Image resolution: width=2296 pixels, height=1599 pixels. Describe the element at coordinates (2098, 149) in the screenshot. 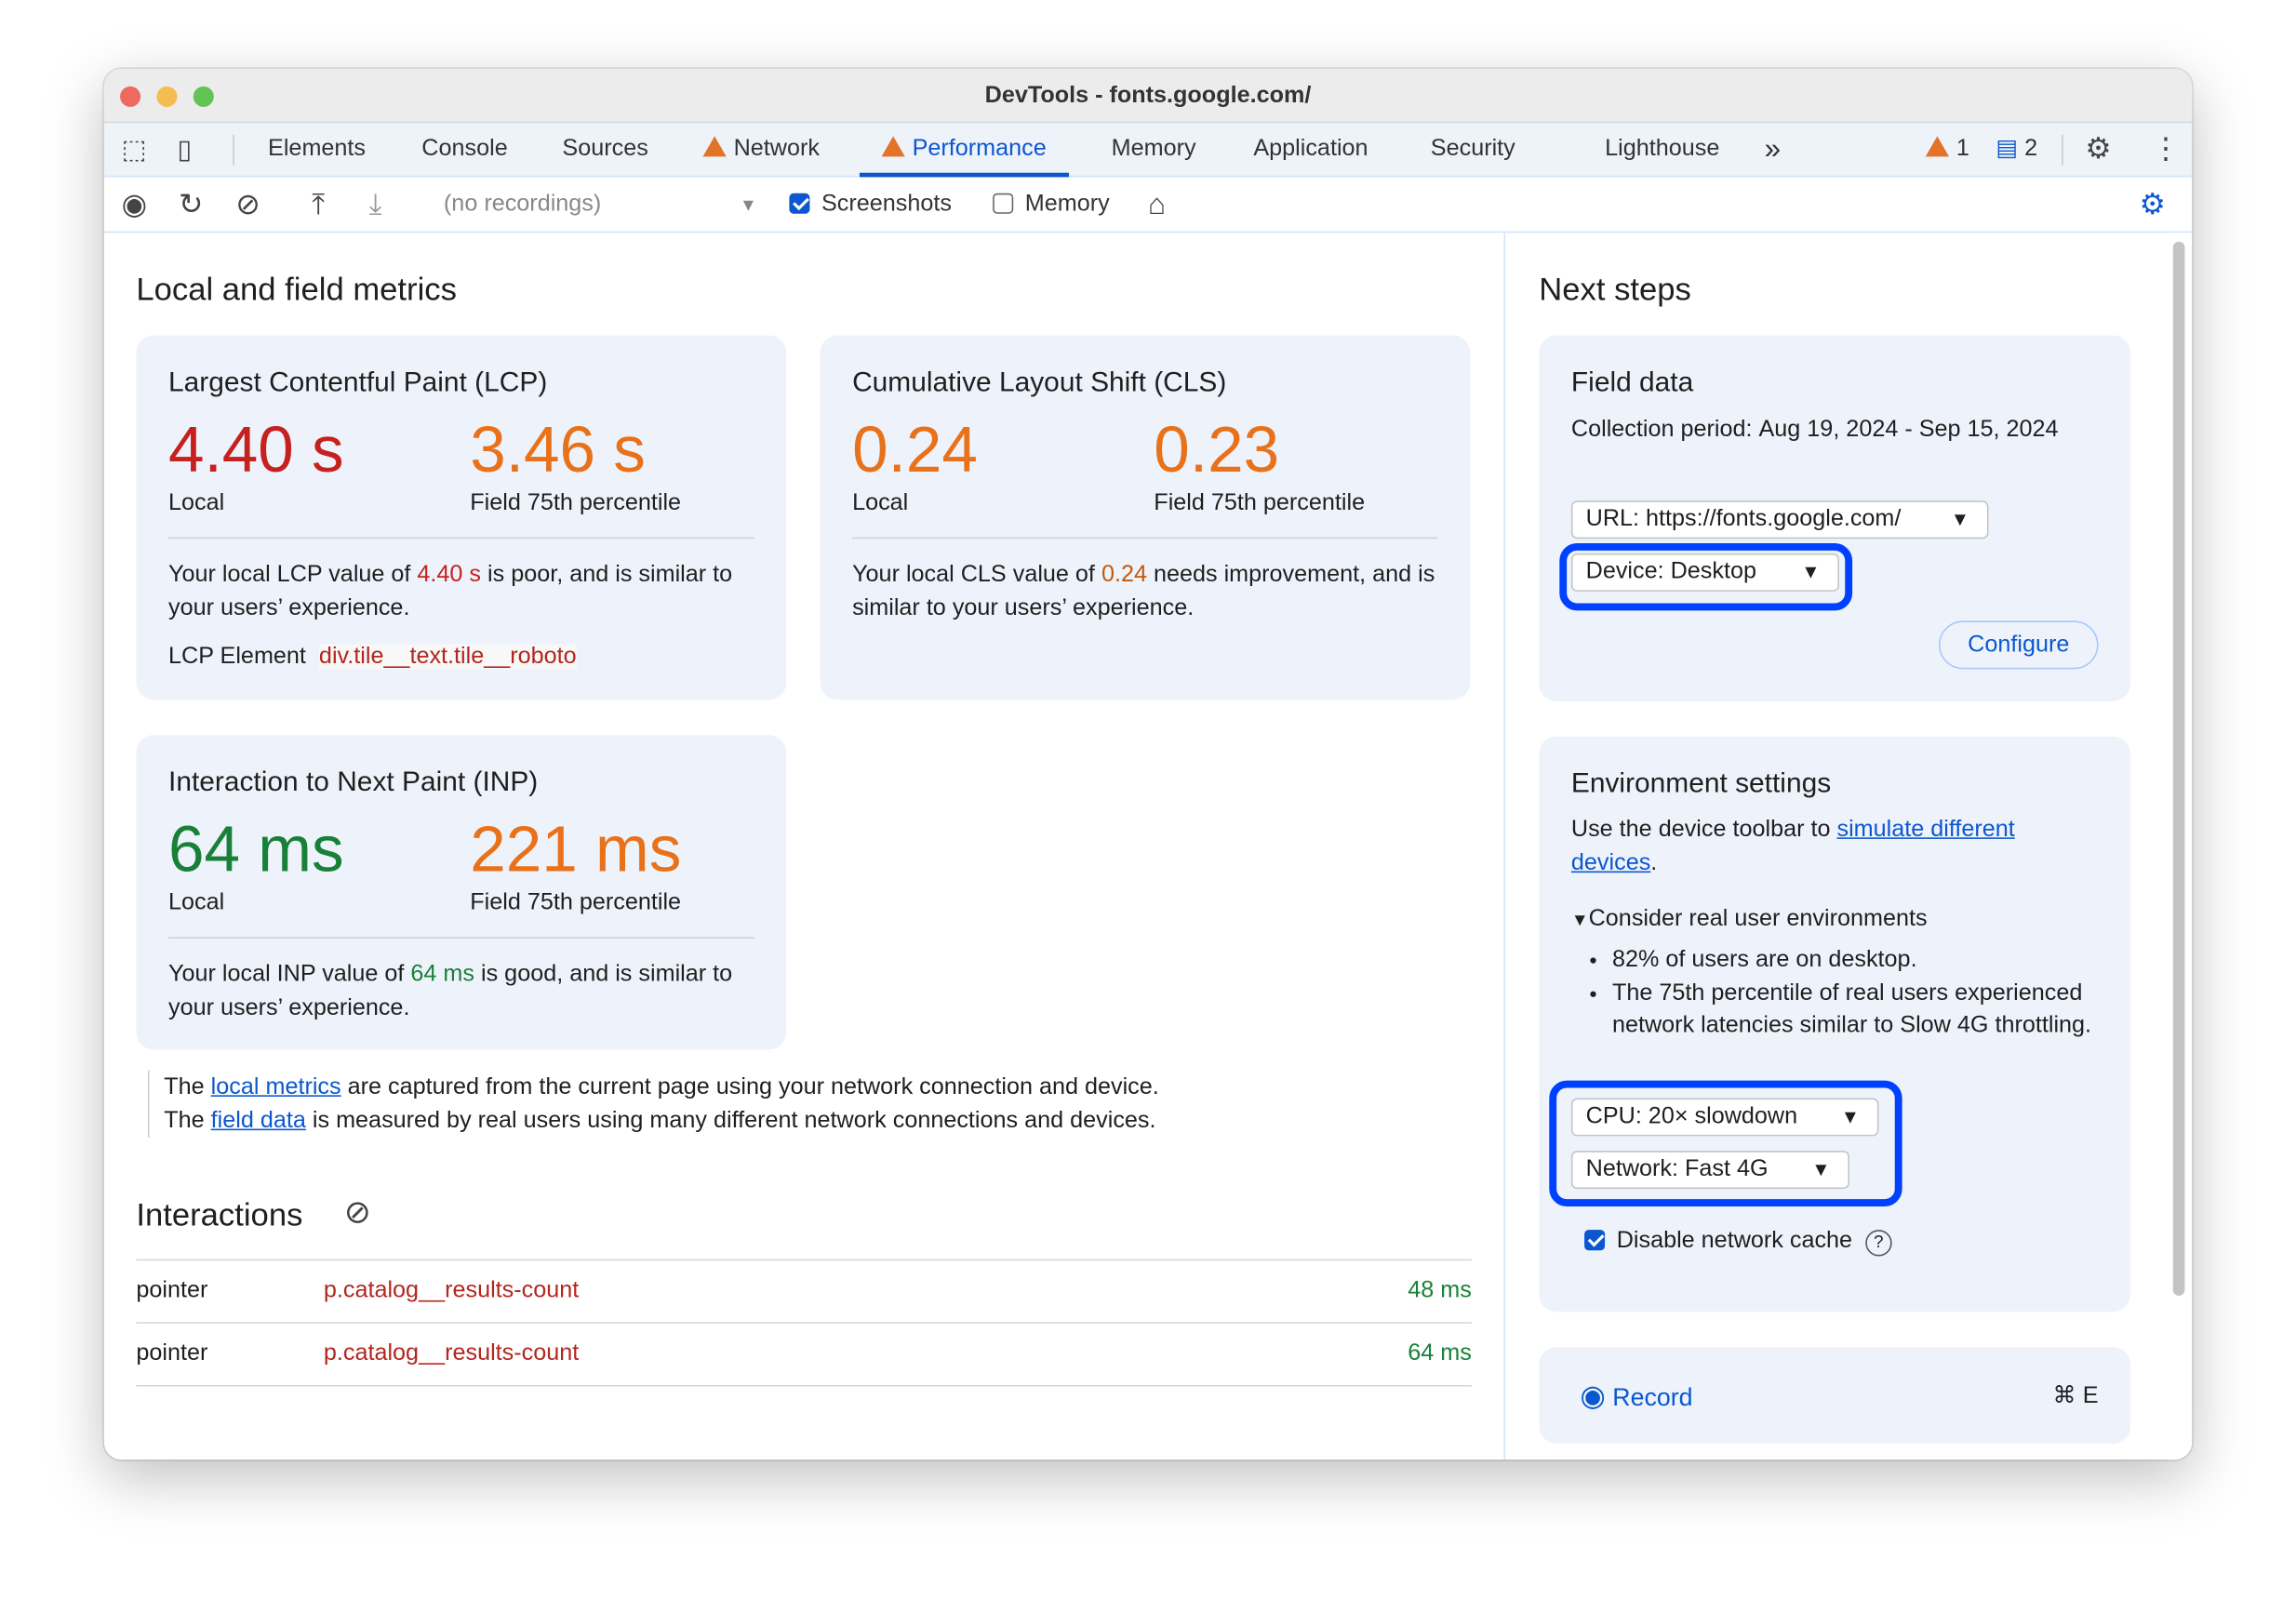

I see `settings-gear-icon: ⚙` at that location.